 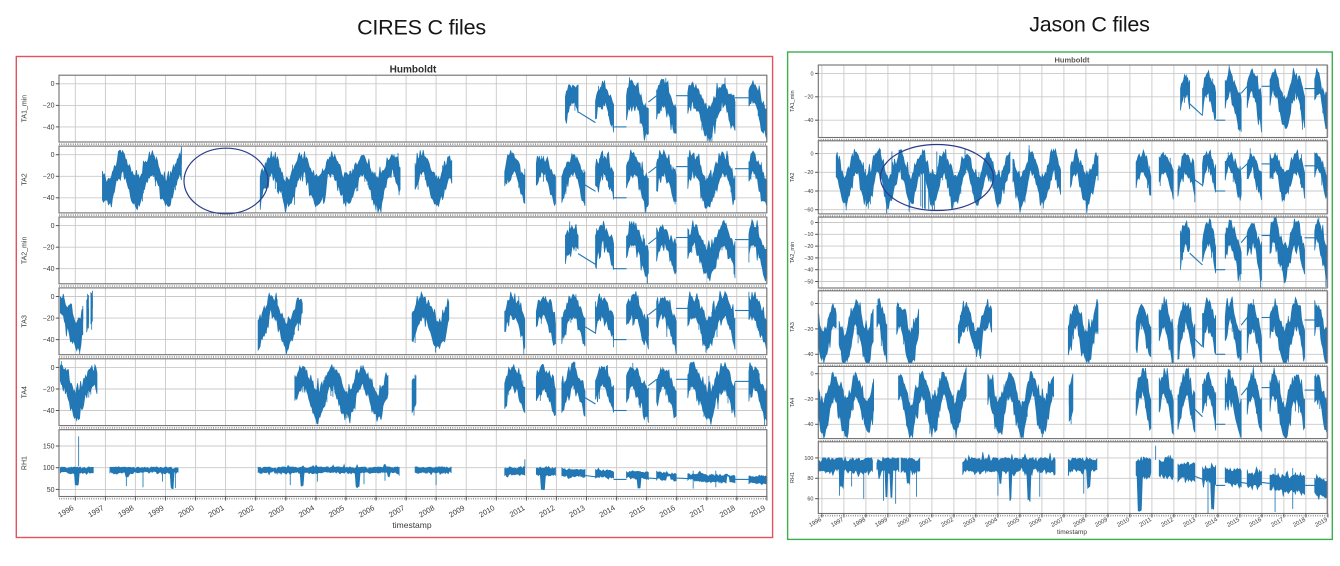 What do you see at coordinates (808, 235) in the screenshot?
I see `svg-text: −10` at bounding box center [808, 235].